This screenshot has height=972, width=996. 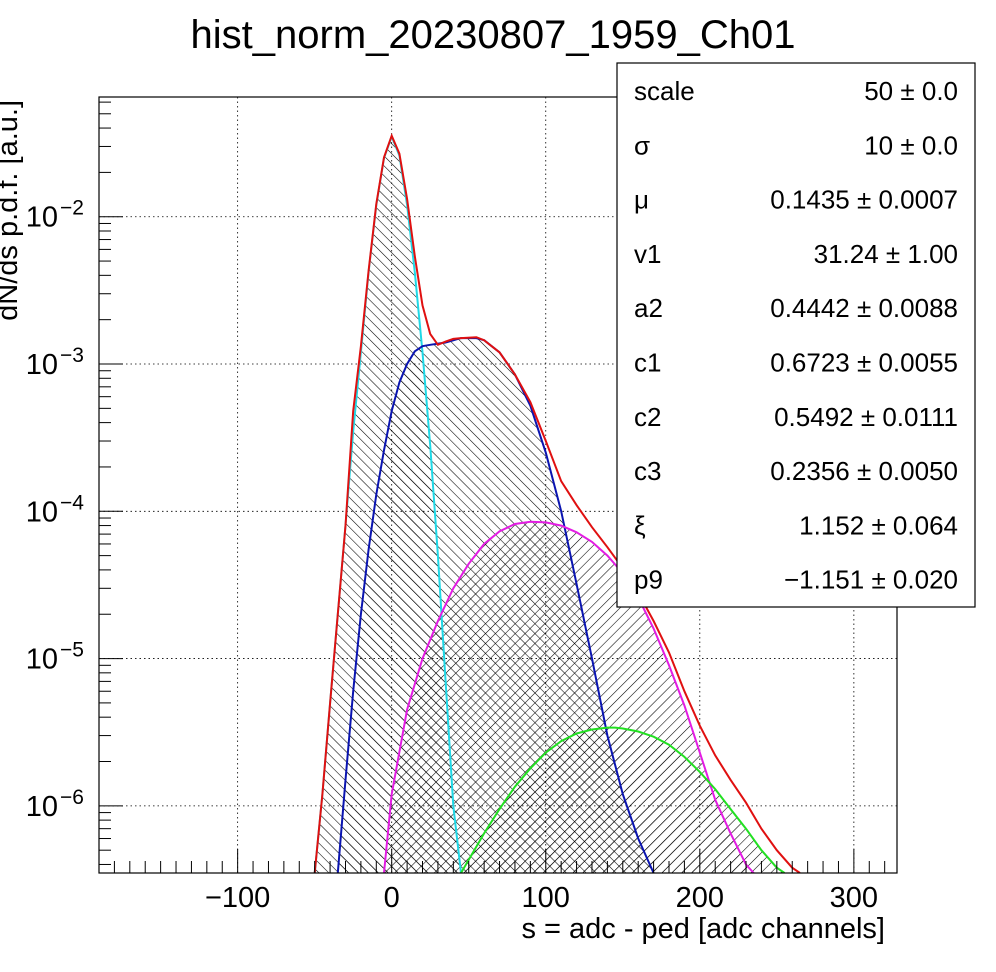 What do you see at coordinates (42, 807) in the screenshot?
I see `y-tick-label-0: 10` at bounding box center [42, 807].